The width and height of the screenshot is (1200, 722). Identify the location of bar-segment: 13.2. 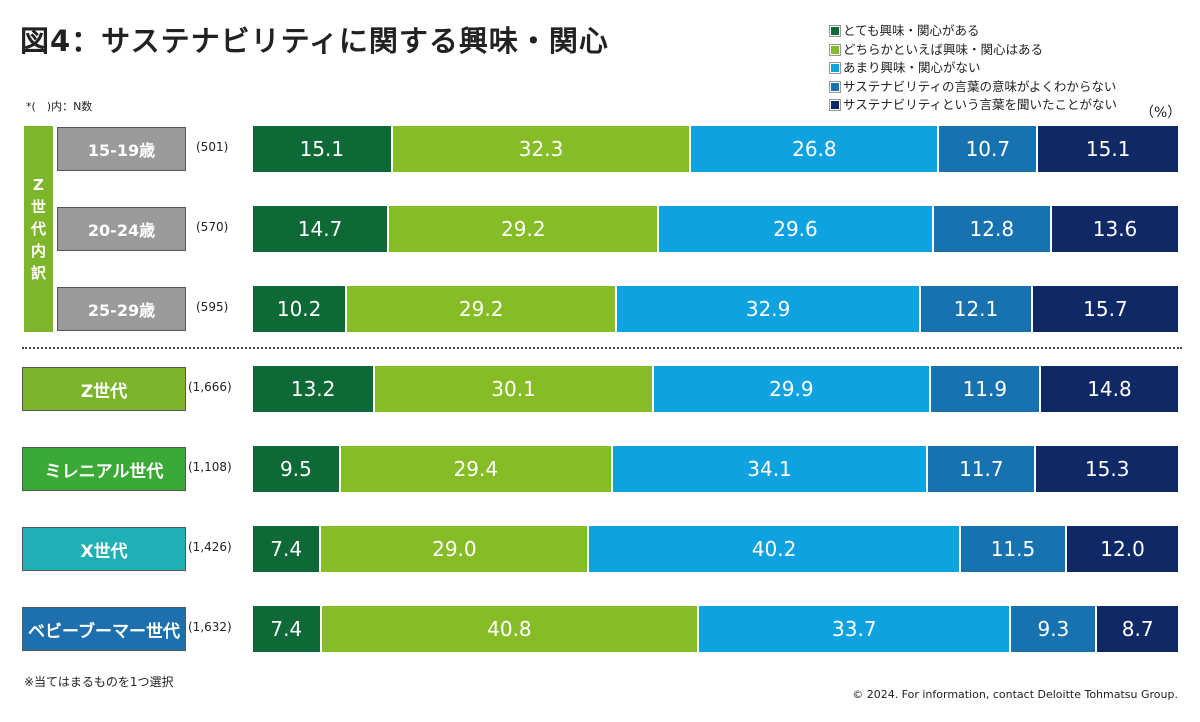
(314, 389).